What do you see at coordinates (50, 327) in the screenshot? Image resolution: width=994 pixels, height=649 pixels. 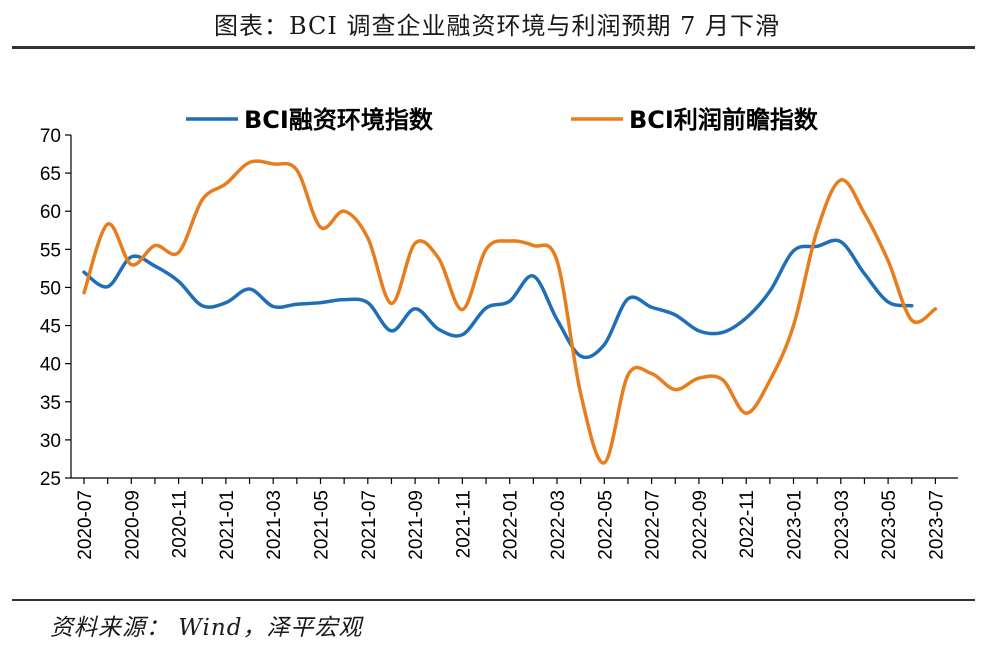 I see `y-tick-label: 45` at bounding box center [50, 327].